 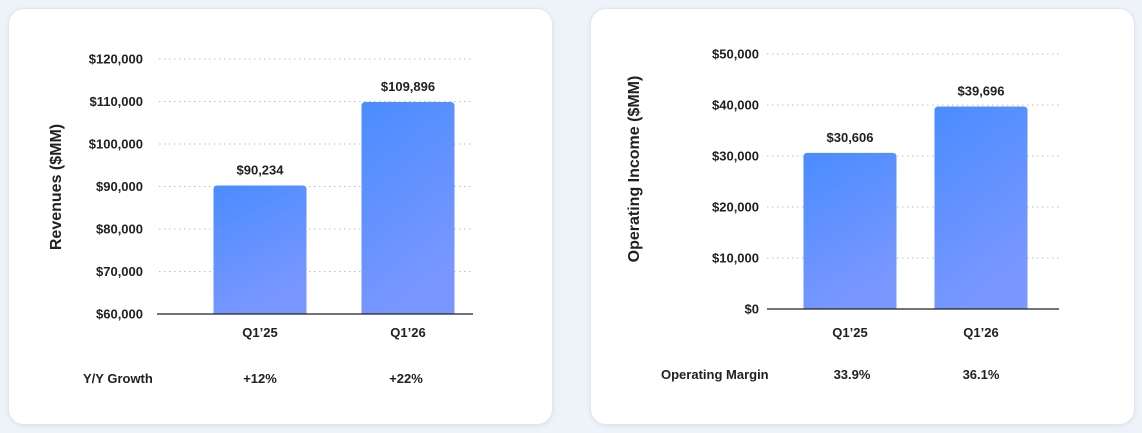 I want to click on metric-value: +22%, so click(x=406, y=378).